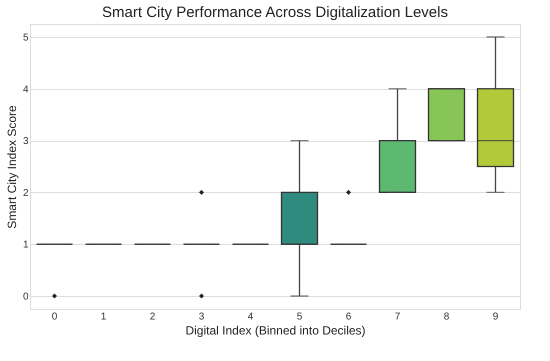 This screenshot has width=550, height=361. What do you see at coordinates (25, 297) in the screenshot?
I see `y-tick-label: 0` at bounding box center [25, 297].